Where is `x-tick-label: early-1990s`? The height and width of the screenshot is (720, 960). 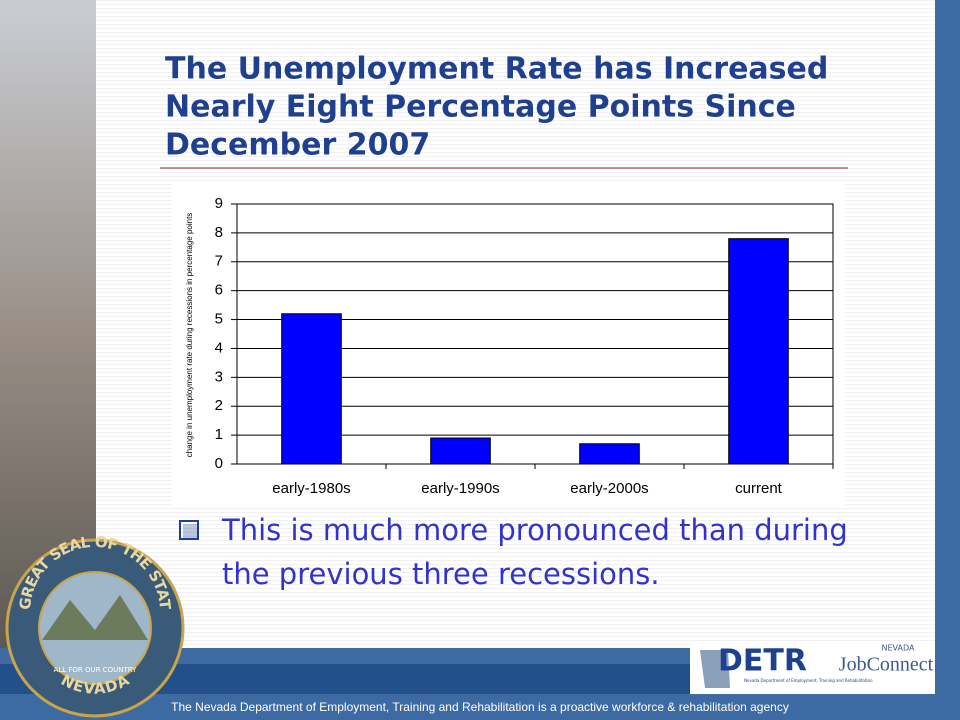
x-tick-label: early-1990s is located at coordinates (460, 488).